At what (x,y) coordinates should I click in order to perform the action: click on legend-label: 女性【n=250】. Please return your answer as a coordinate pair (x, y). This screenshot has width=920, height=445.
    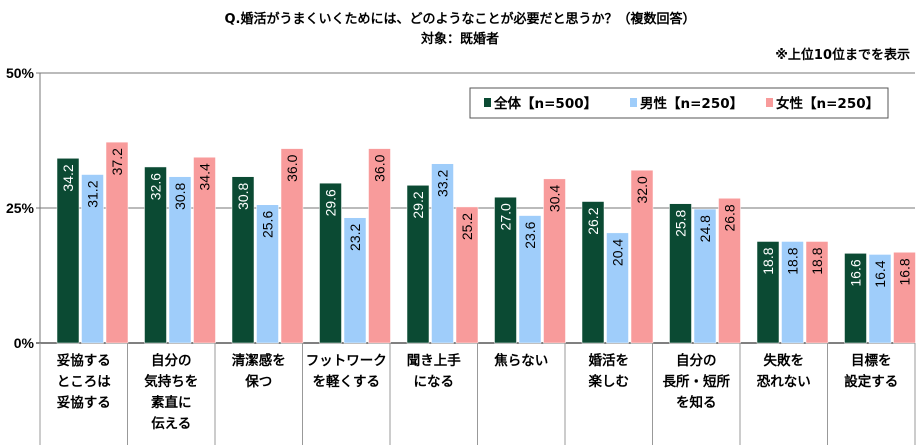
    Looking at the image, I should click on (827, 103).